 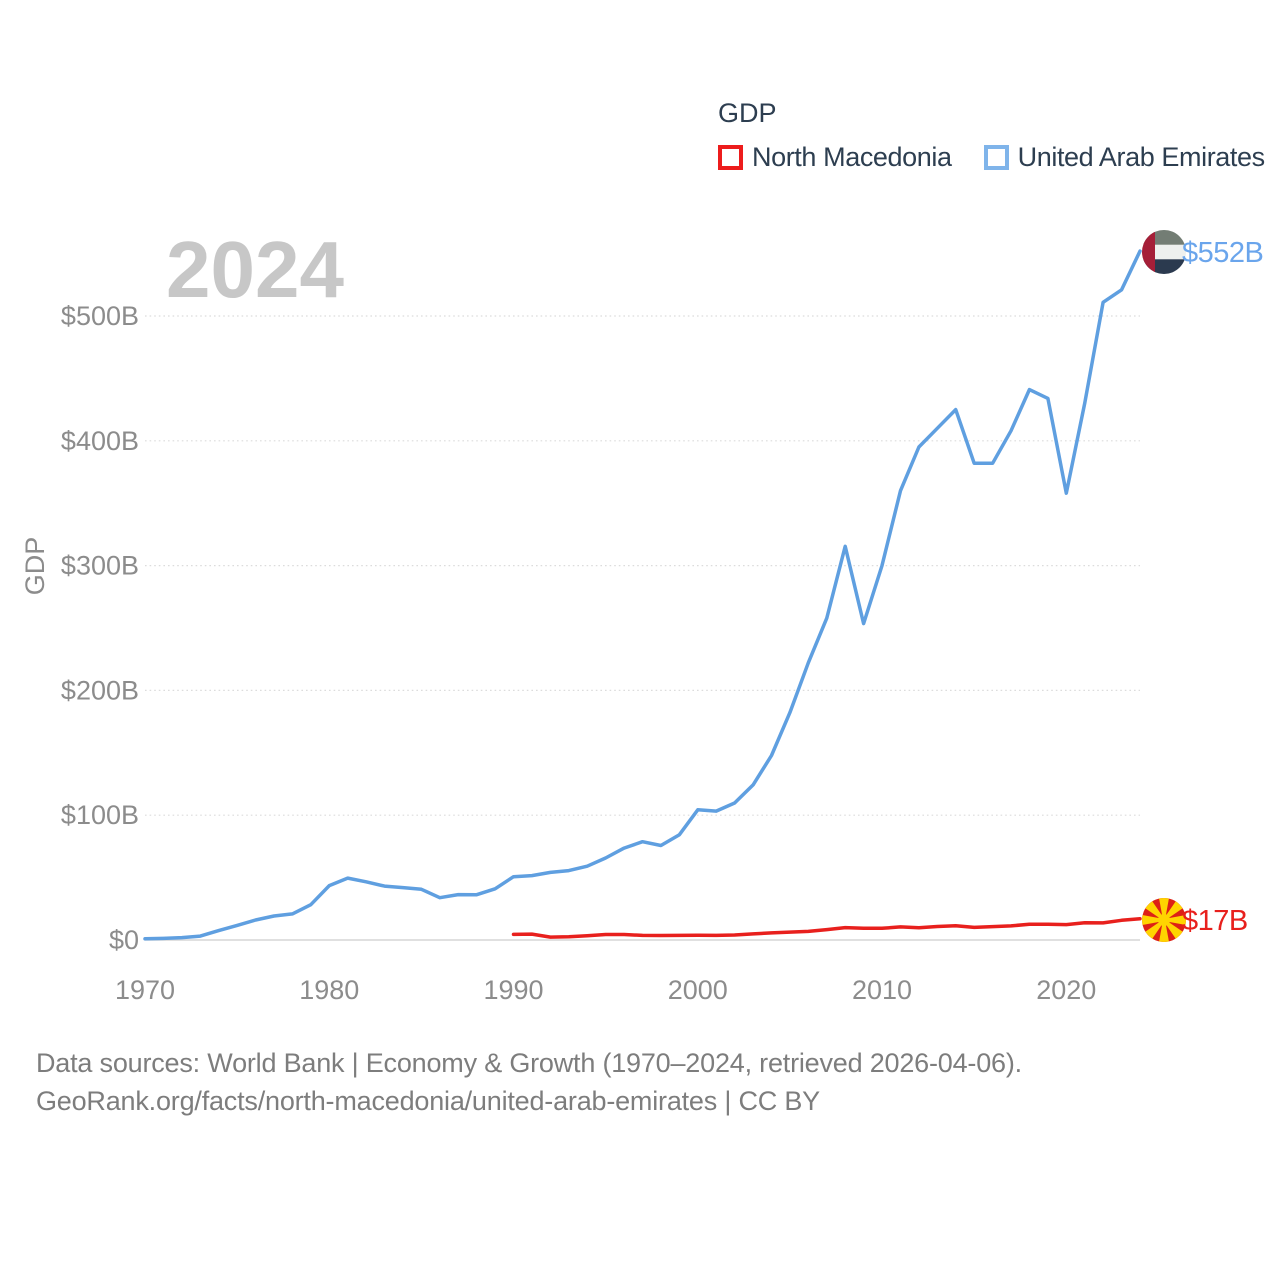 What do you see at coordinates (1223, 253) in the screenshot?
I see `uae-value-label: $552B` at bounding box center [1223, 253].